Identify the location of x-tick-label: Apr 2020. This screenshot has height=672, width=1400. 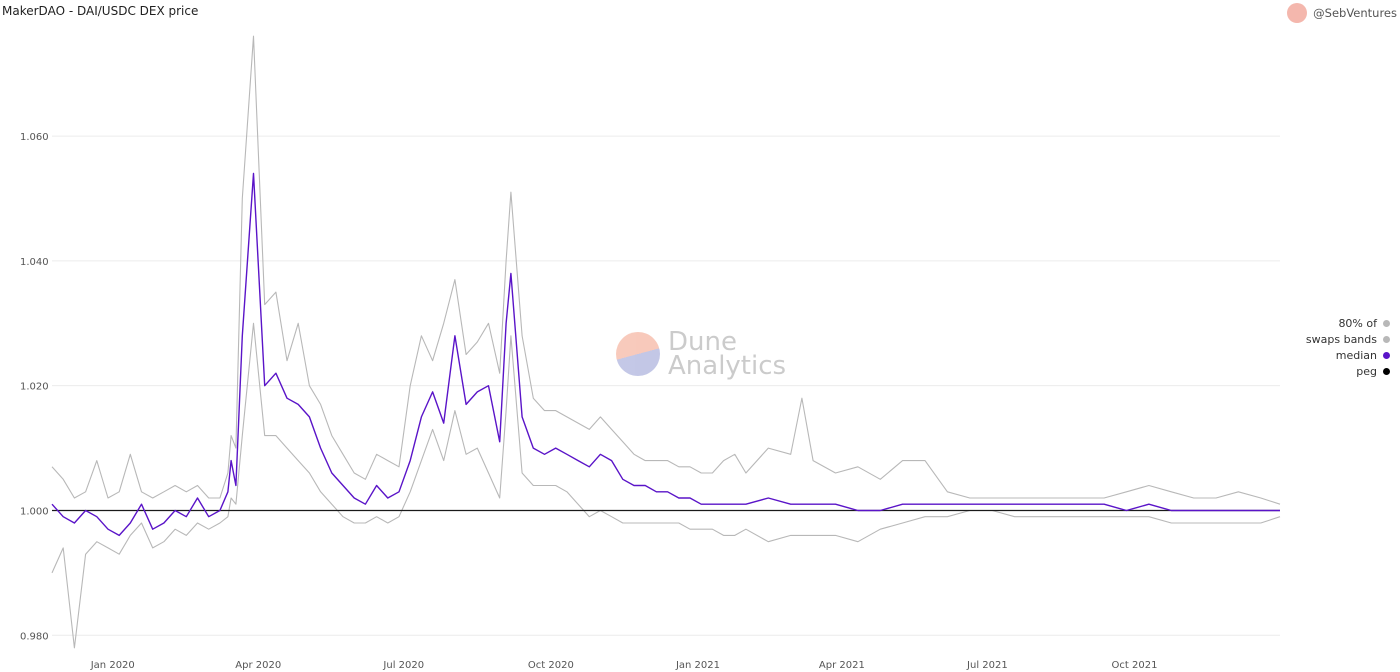
(258, 665).